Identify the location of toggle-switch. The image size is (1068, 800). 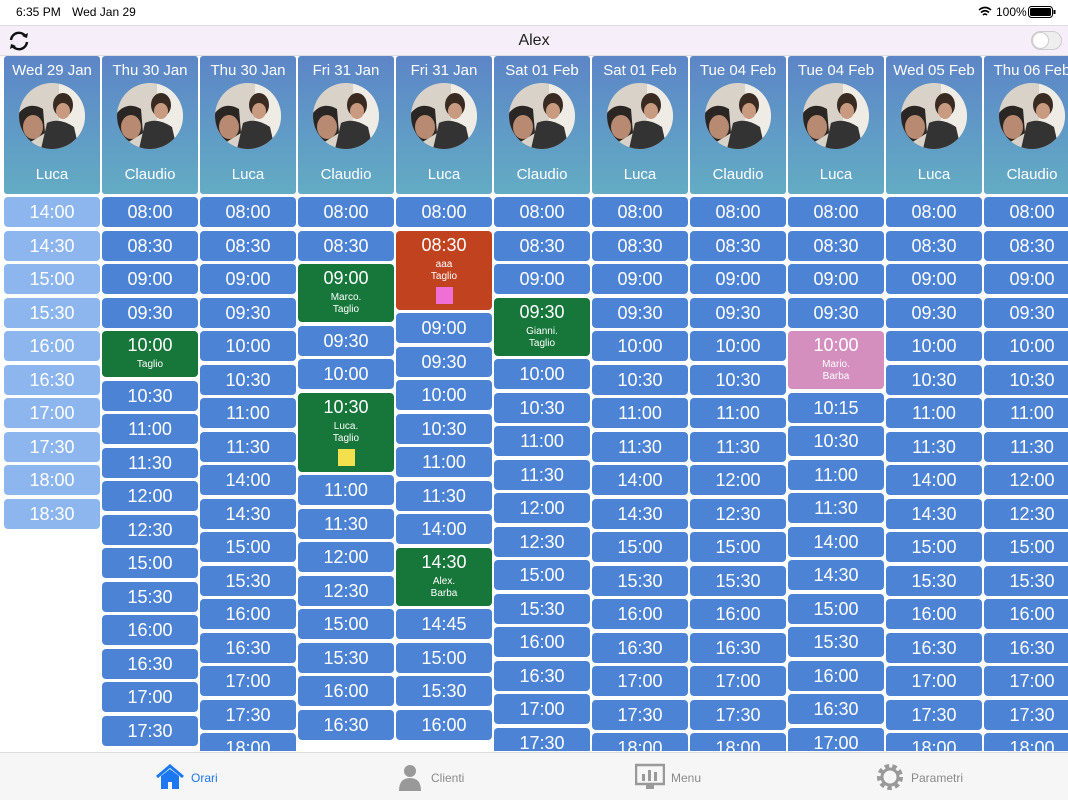
(1046, 40).